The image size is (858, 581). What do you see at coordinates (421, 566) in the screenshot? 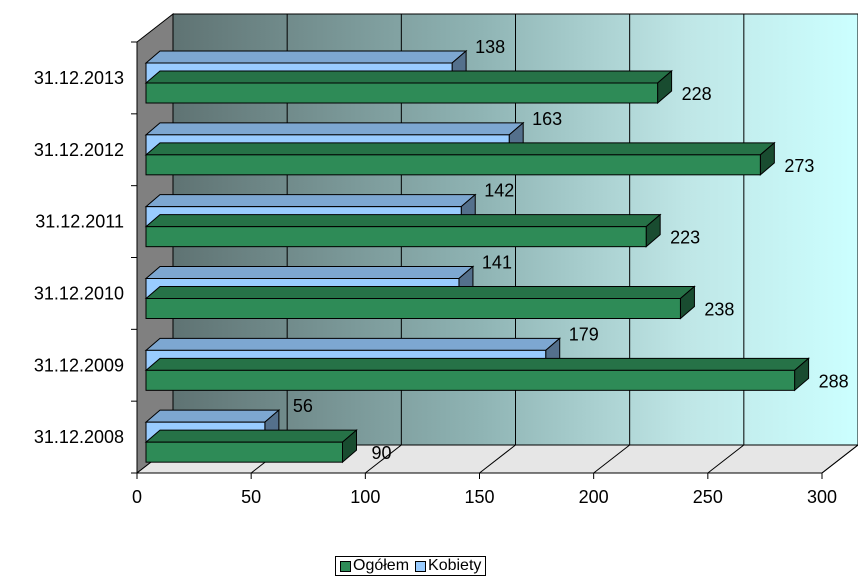
I see `legend-swatch-kobiety` at bounding box center [421, 566].